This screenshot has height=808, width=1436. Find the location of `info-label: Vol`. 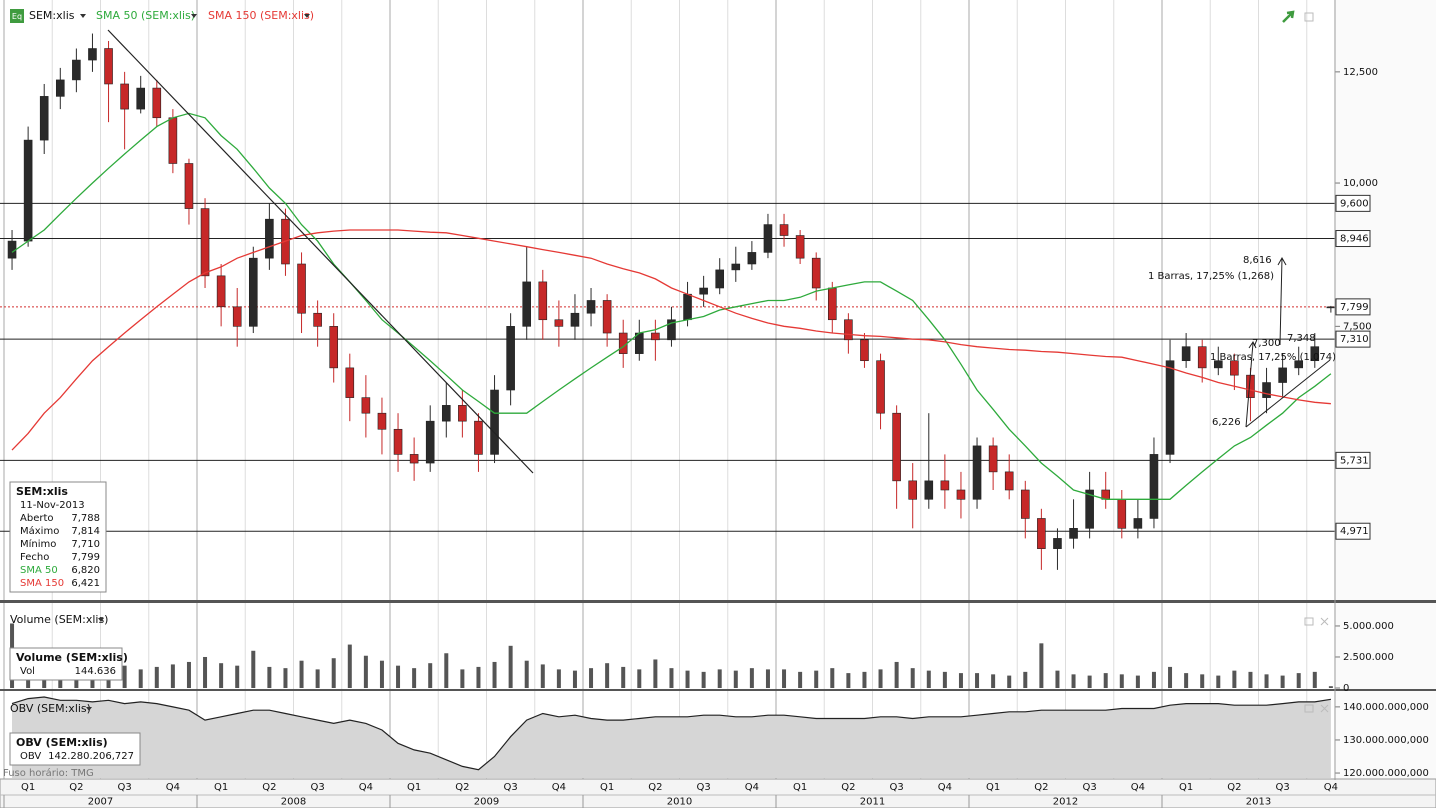

info-label: Vol is located at coordinates (27, 671).